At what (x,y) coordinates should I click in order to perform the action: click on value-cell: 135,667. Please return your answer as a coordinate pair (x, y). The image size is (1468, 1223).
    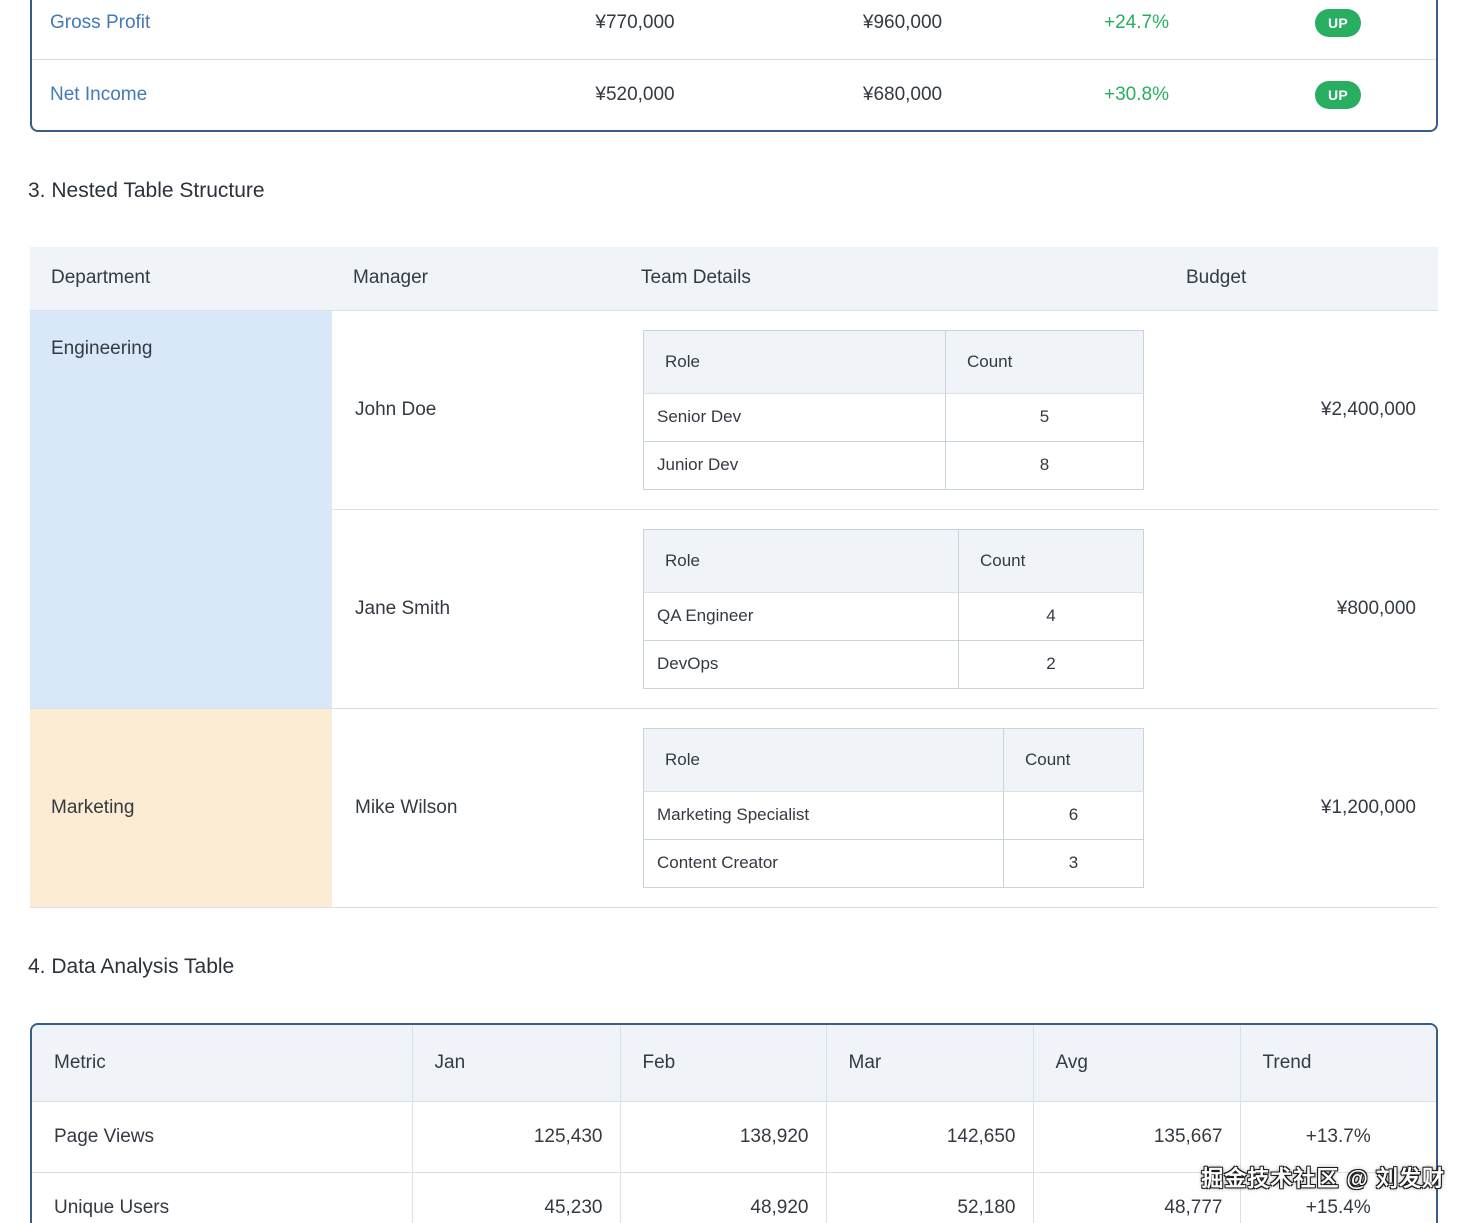
    Looking at the image, I should click on (1137, 1137).